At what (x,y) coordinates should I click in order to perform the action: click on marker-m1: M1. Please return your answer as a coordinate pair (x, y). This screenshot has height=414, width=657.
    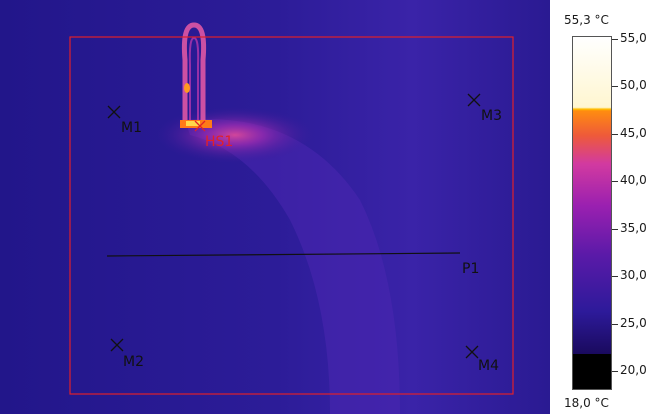
    Looking at the image, I should click on (124, 120).